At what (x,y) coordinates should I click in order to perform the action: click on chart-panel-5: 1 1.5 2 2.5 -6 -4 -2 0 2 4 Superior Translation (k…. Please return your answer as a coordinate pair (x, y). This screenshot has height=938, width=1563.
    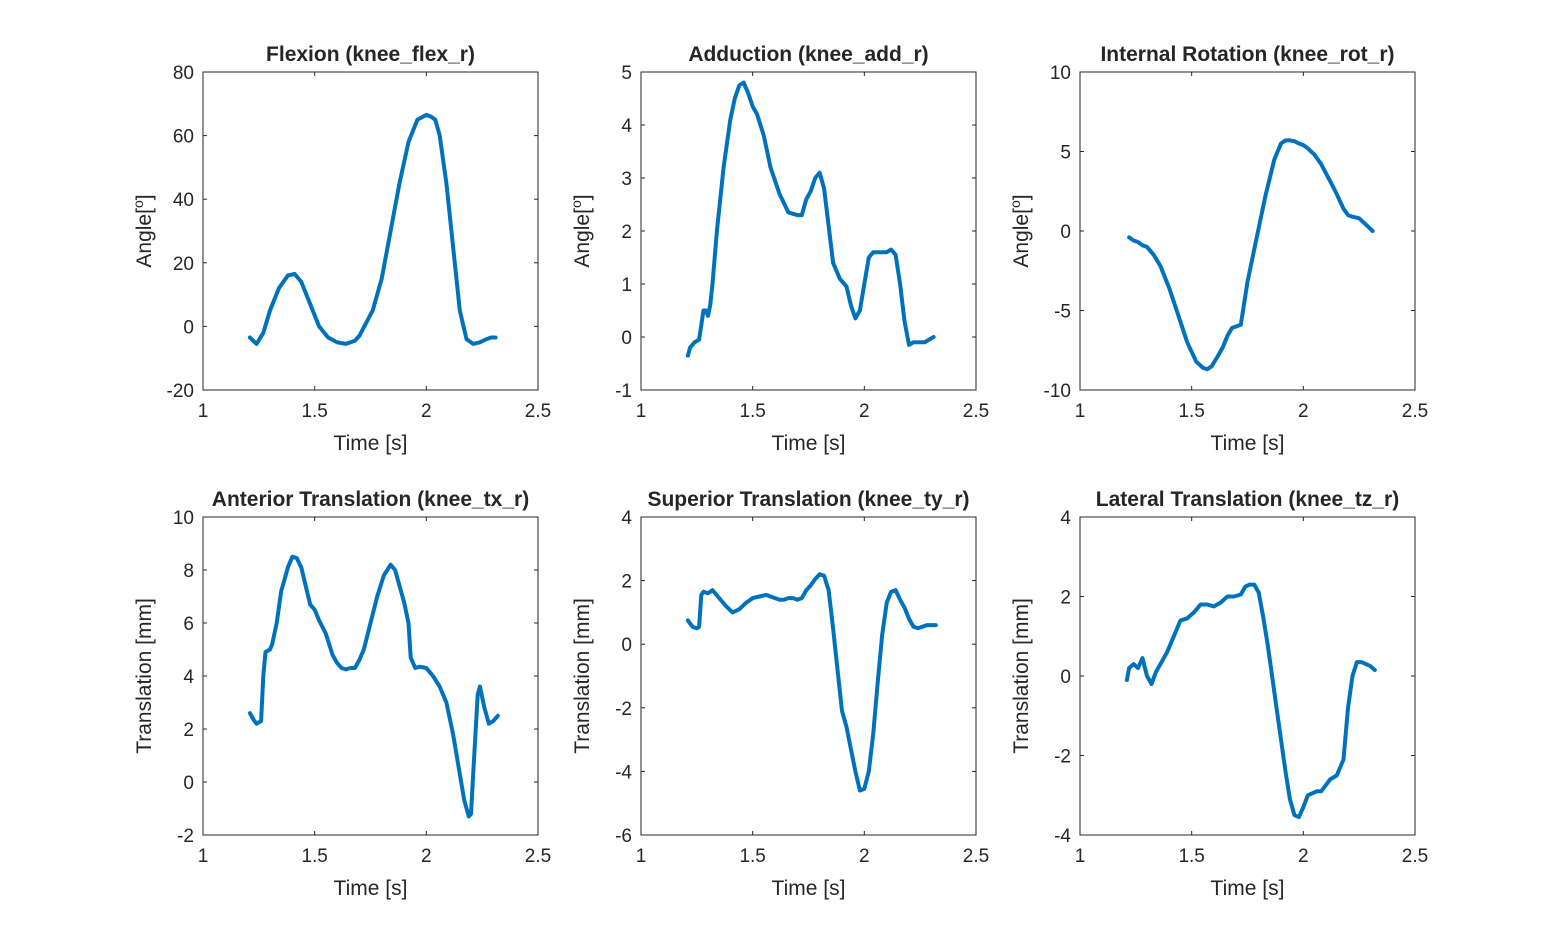
    Looking at the image, I should click on (780, 694).